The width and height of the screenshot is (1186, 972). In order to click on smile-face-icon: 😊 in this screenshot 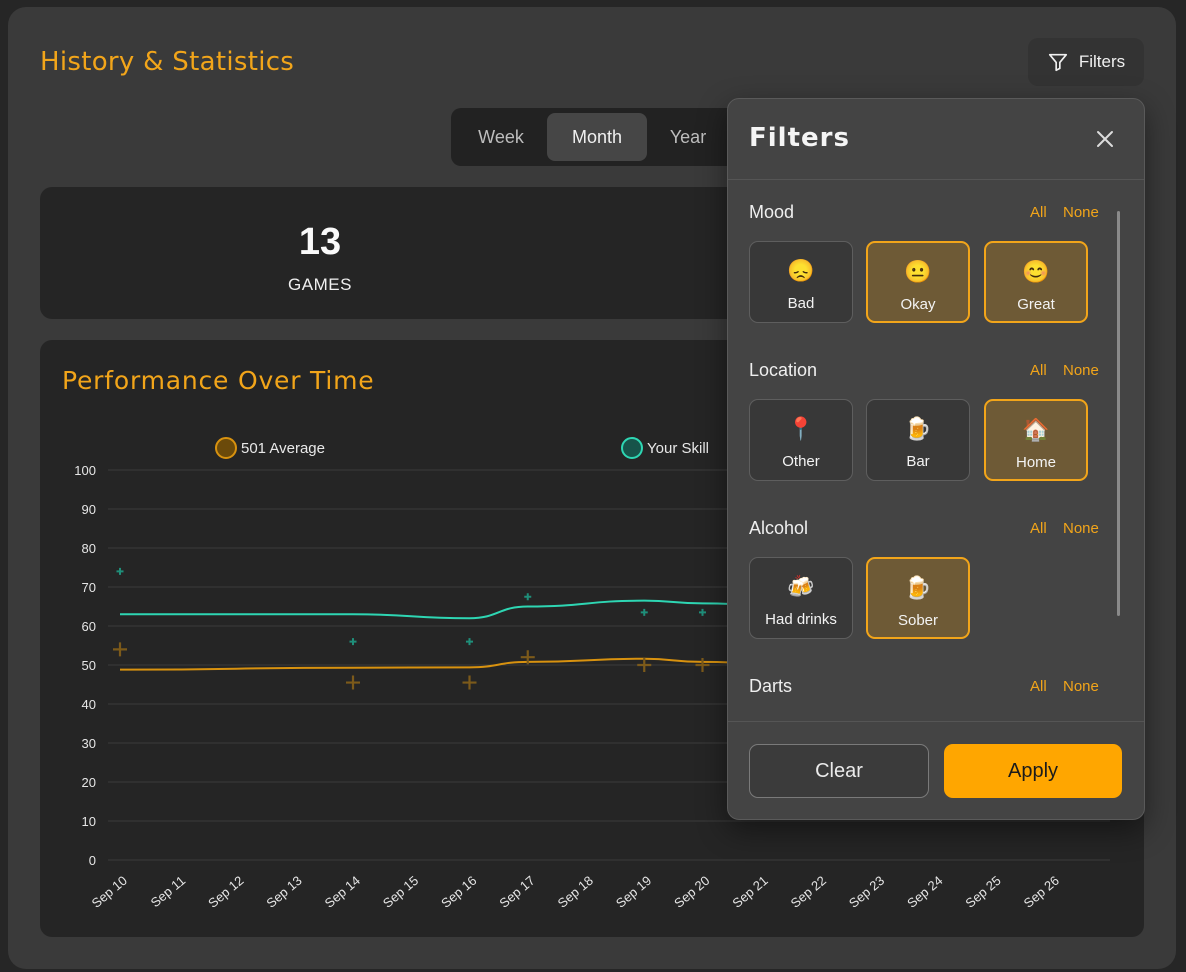, I will do `click(1036, 271)`.